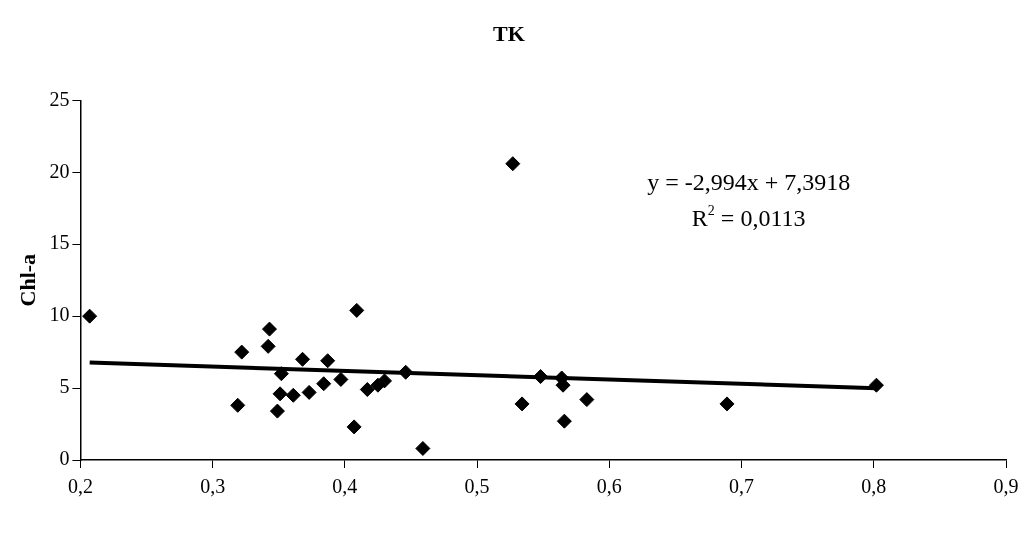 The height and width of the screenshot is (548, 1032). Describe the element at coordinates (27, 280) in the screenshot. I see `y-axis-title: Chl-a` at that location.